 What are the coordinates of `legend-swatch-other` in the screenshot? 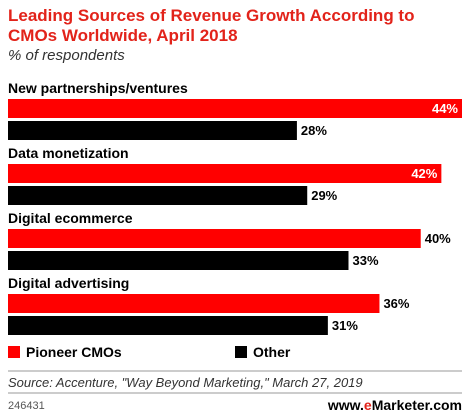 It's located at (241, 352).